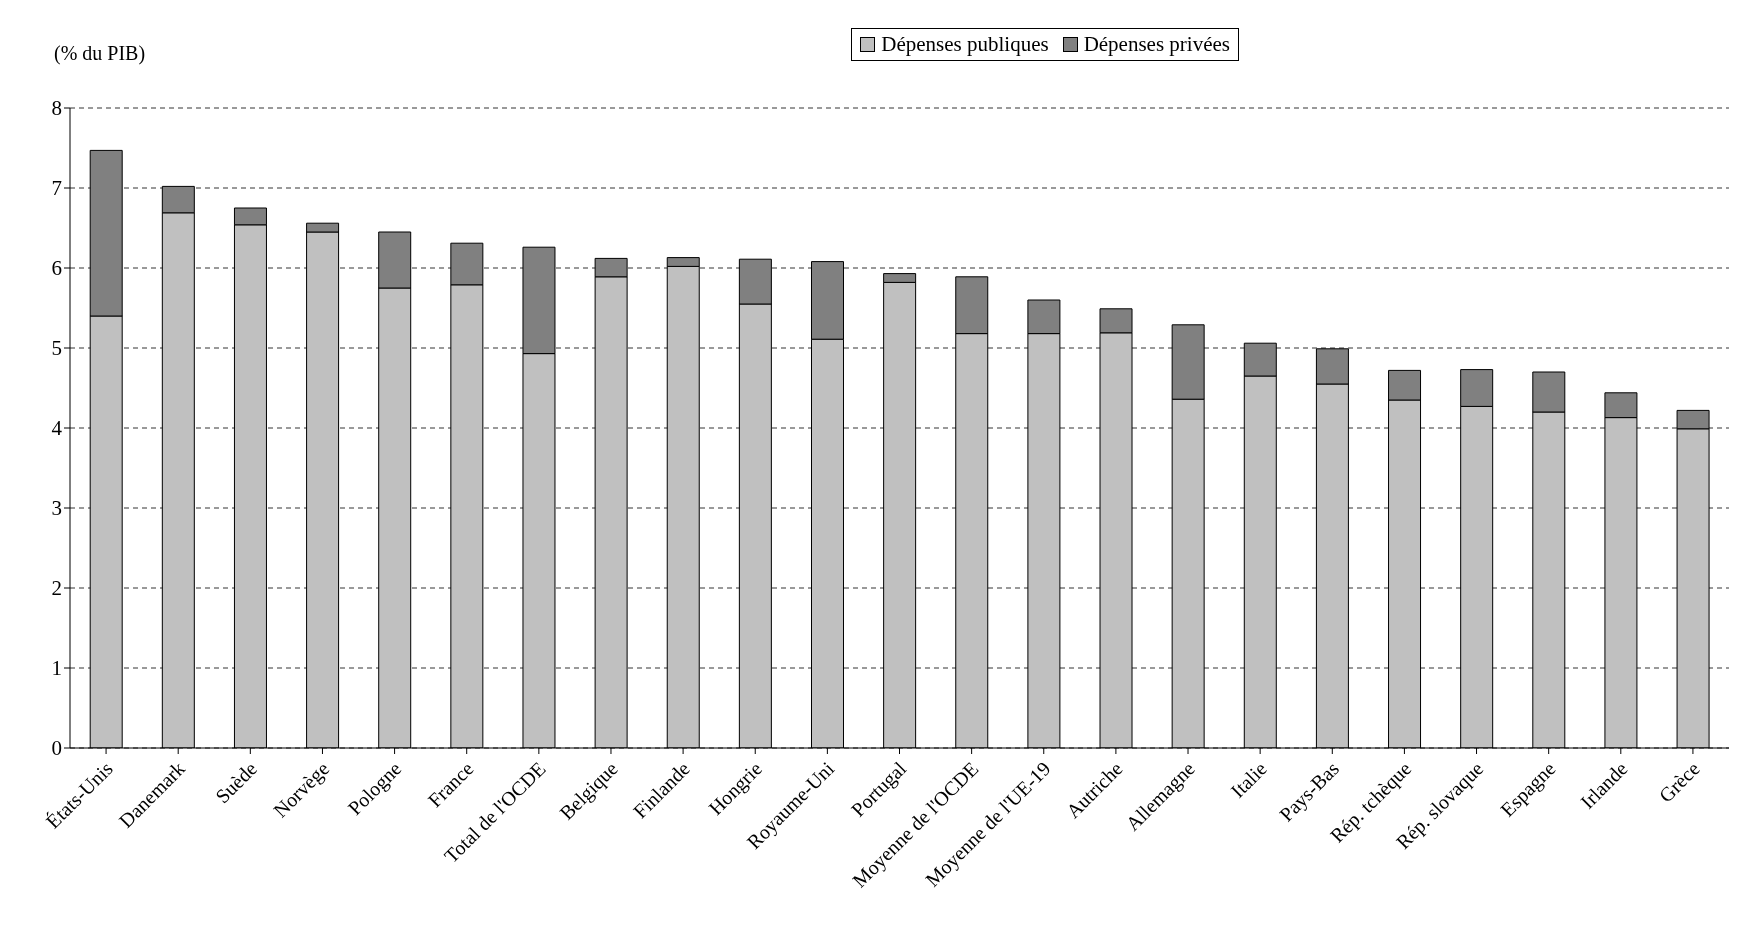 Image resolution: width=1737 pixels, height=932 pixels. What do you see at coordinates (56, 348) in the screenshot?
I see `y-tick-label: 5` at bounding box center [56, 348].